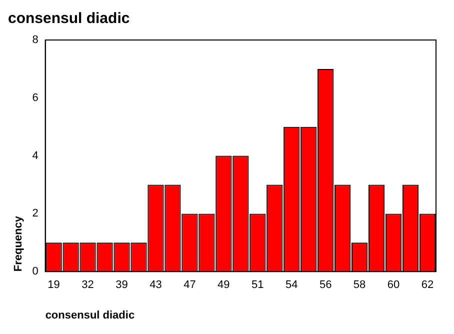 The height and width of the screenshot is (334, 454). I want to click on x-tick-label: 62, so click(427, 285).